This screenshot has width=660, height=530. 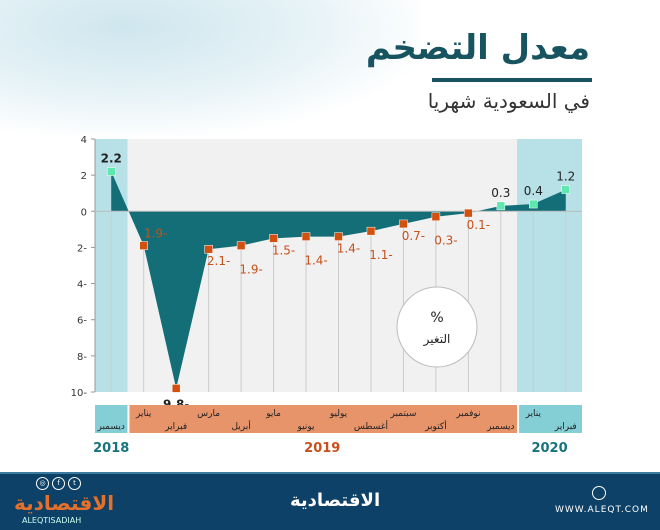 I want to click on unit-badge, so click(x=437, y=327).